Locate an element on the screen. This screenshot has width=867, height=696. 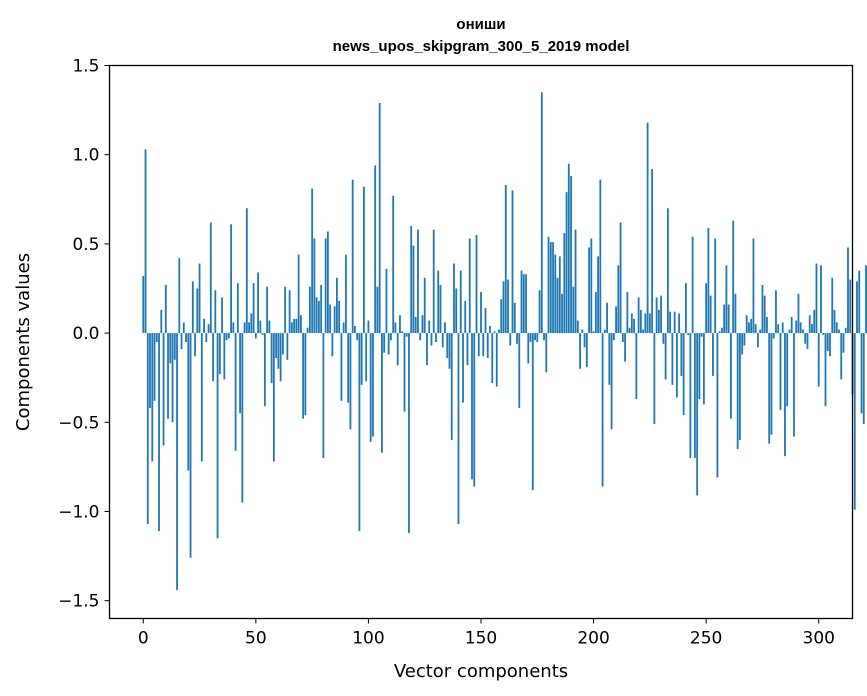
chart-title-line-1: ониши is located at coordinates (480, 24).